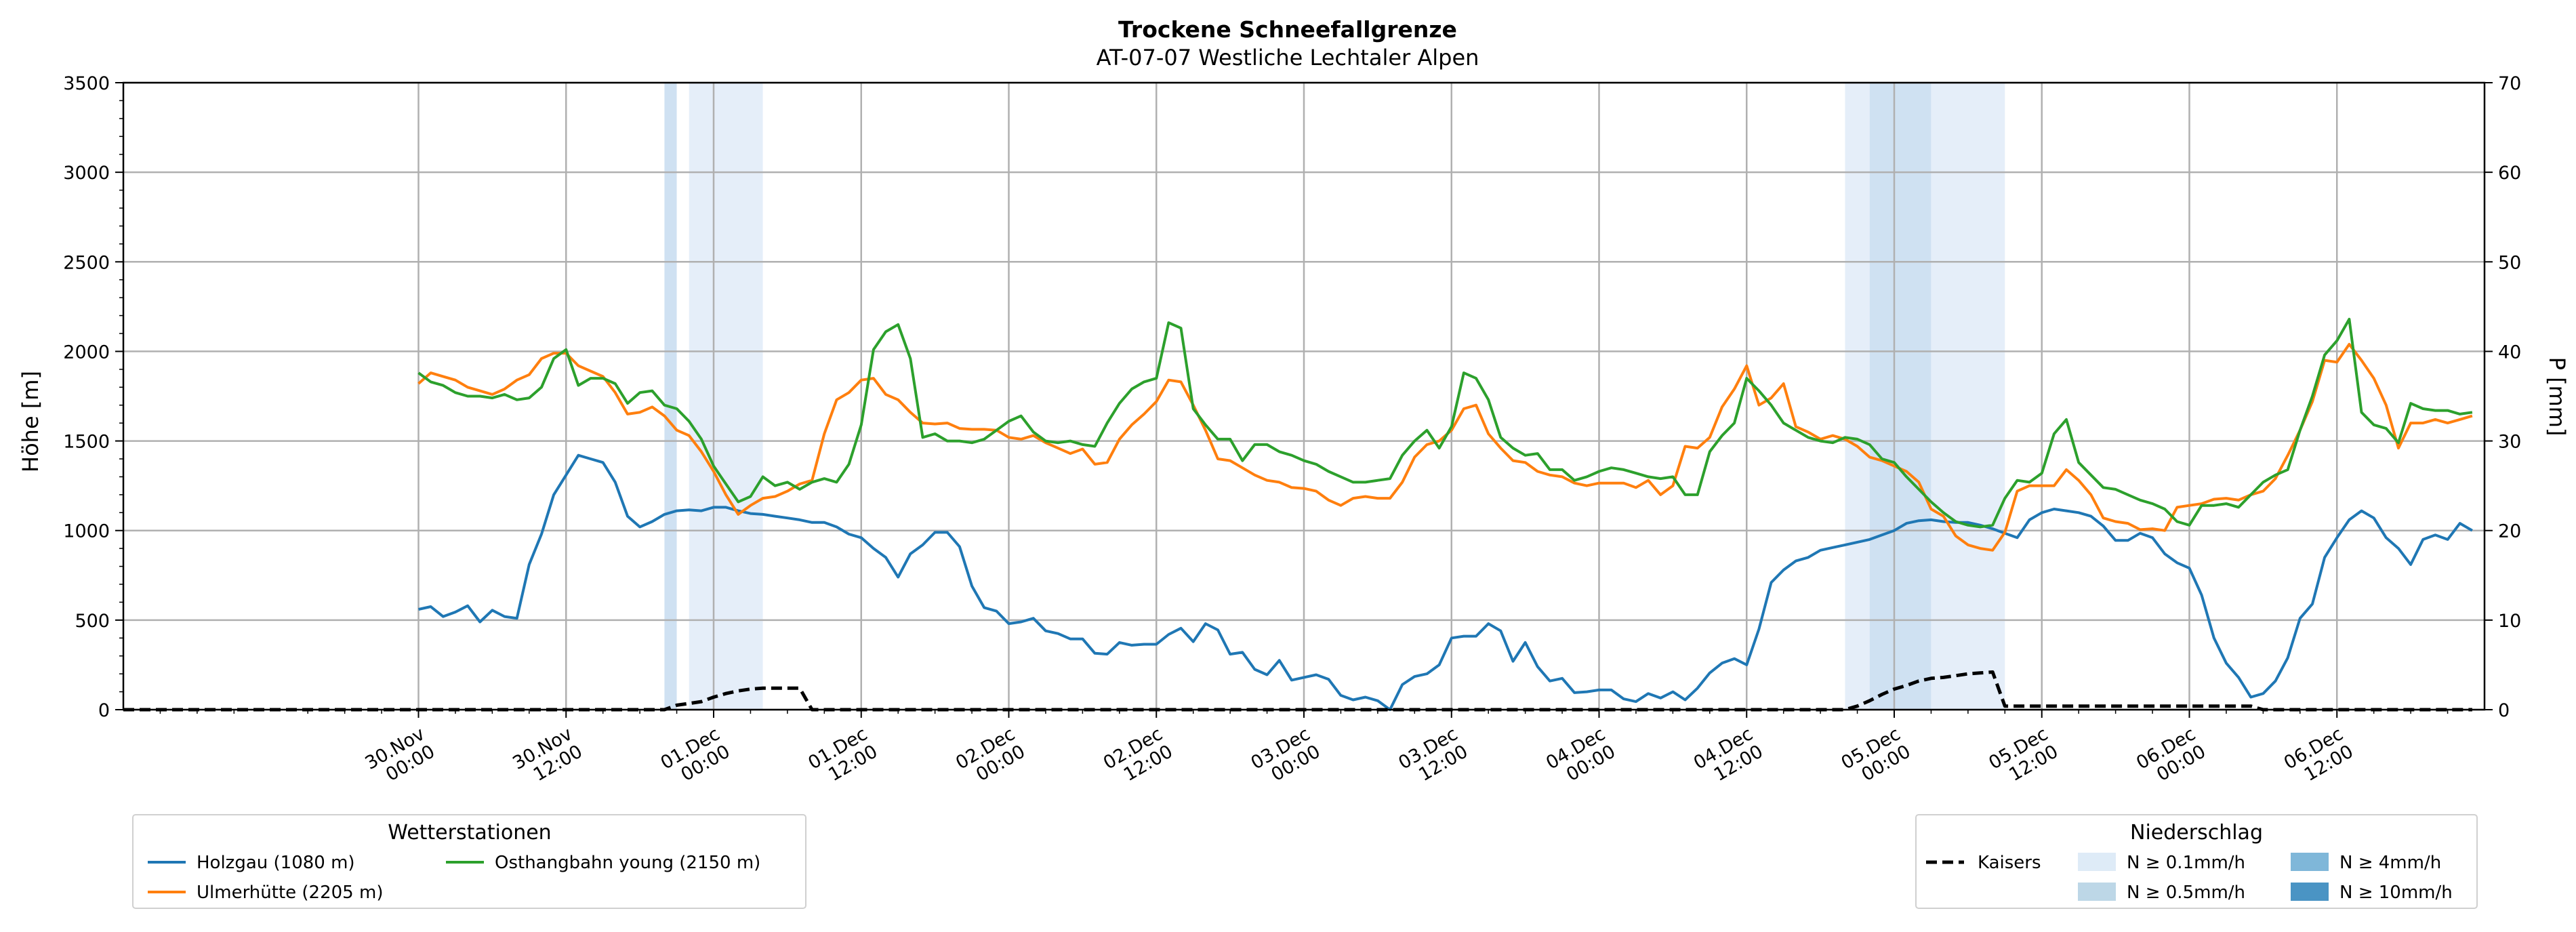 The height and width of the screenshot is (932, 2576). What do you see at coordinates (2510, 531) in the screenshot?
I see `y2-tick-label-2: 20` at bounding box center [2510, 531].